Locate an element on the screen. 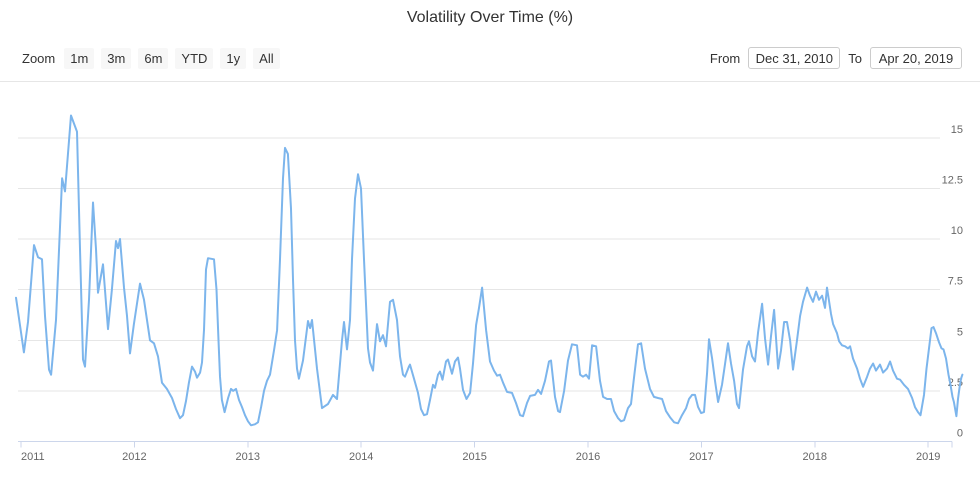  range-button-all: All is located at coordinates (266, 58).